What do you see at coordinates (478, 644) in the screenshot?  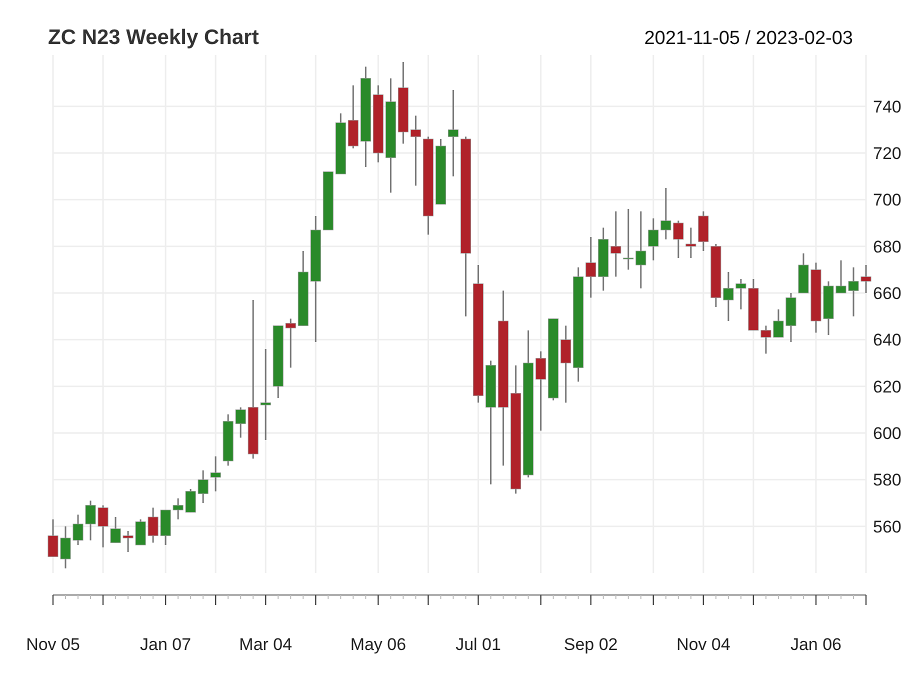 I see `x-tick-label: Jul 01` at bounding box center [478, 644].